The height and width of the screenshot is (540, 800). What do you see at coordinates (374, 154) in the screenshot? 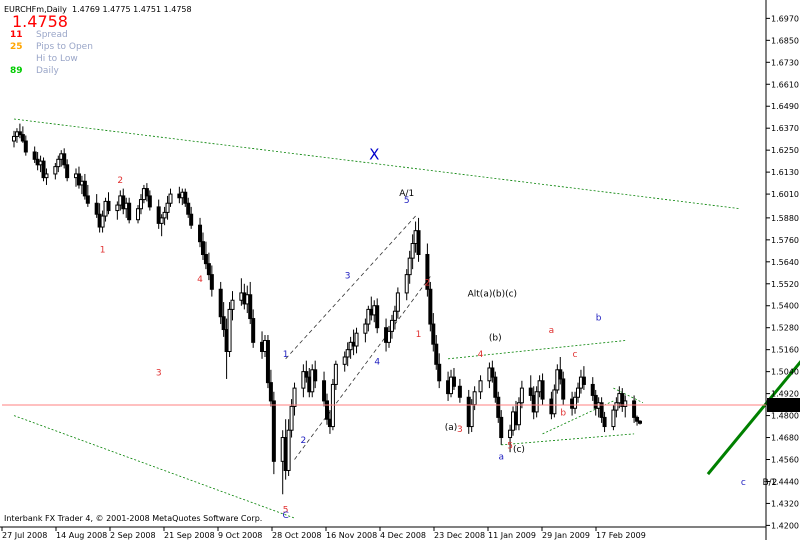
I see `wave-label: X` at bounding box center [374, 154].